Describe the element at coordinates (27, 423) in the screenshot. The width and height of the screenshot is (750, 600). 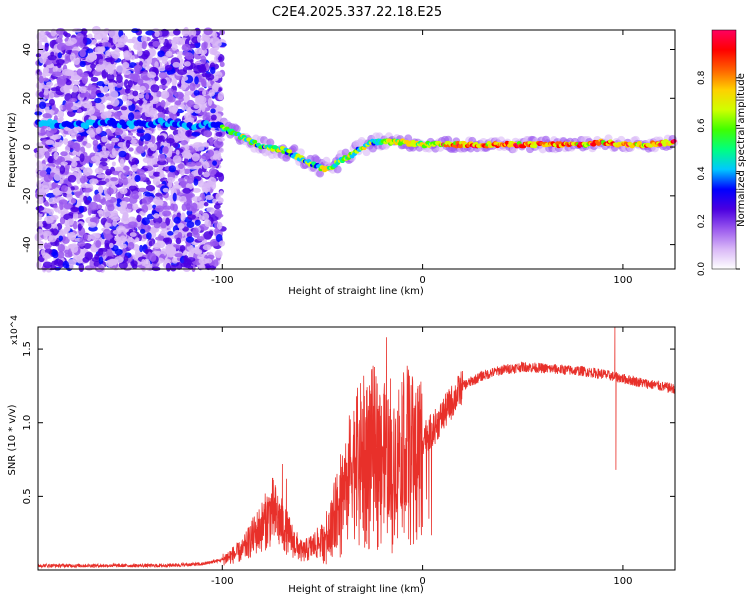
I see `y-tick-label: 1.0` at that location.